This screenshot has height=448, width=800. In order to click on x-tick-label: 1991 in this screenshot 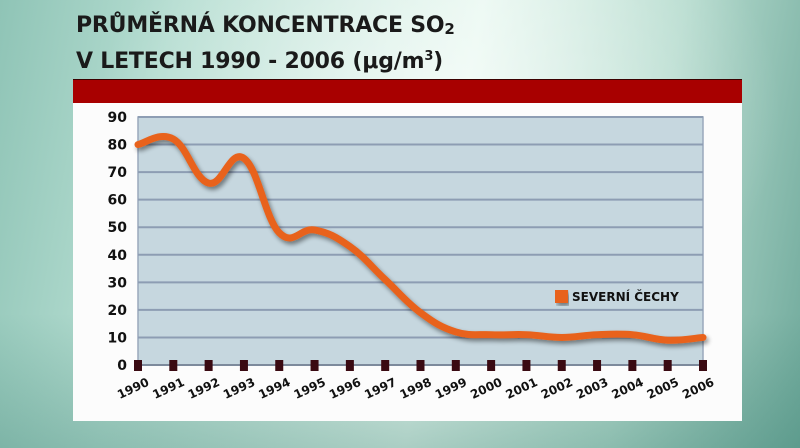, I will do `click(168, 388)`.